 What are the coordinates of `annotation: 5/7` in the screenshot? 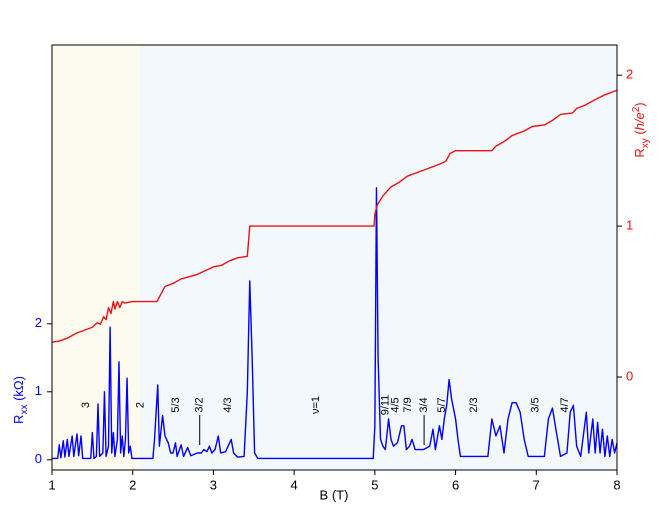 It's located at (442, 404).